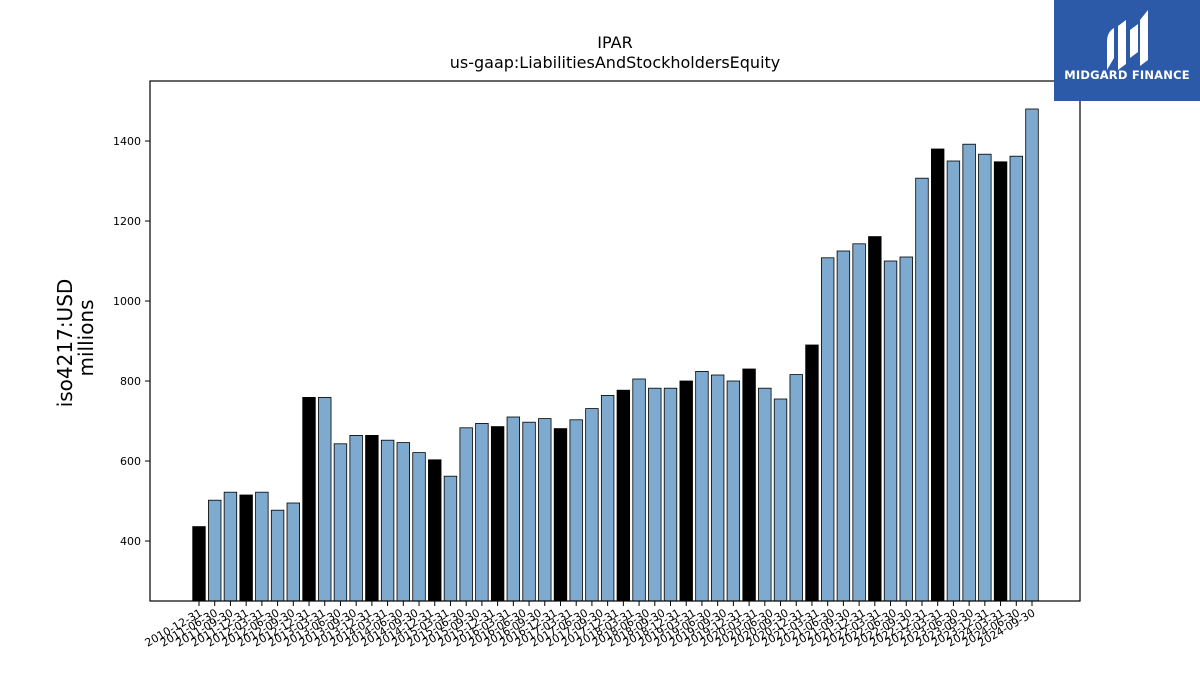 Image resolution: width=1200 pixels, height=675 pixels. Describe the element at coordinates (615, 62) in the screenshot. I see `chart-subtitle: us-gaap:LiabilitiesAndStockholdersEquity` at that location.